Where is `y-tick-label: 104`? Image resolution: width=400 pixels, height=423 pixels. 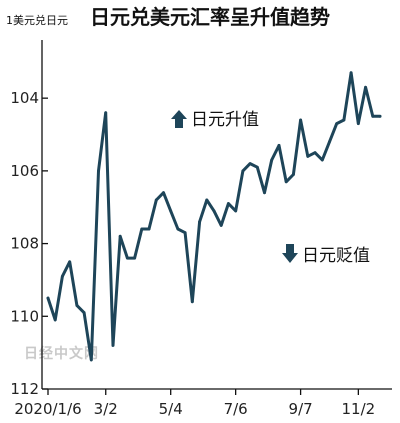
y-tick-label: 104 is located at coordinates (24, 98).